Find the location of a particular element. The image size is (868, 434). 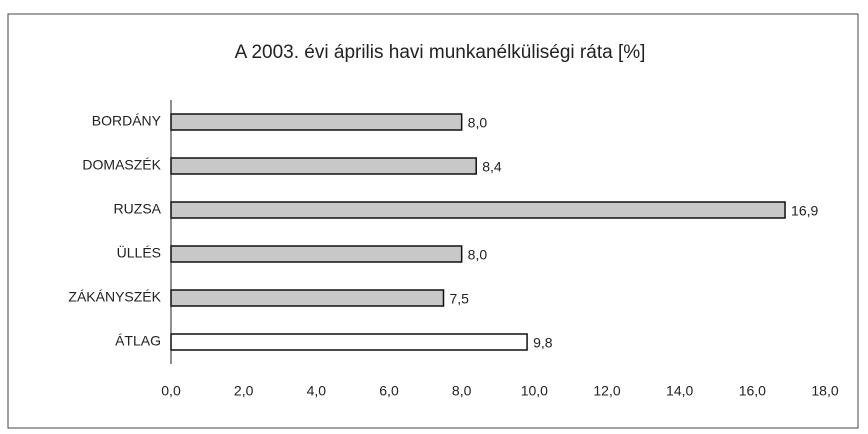

x-tick-label: 8,0 is located at coordinates (462, 391).